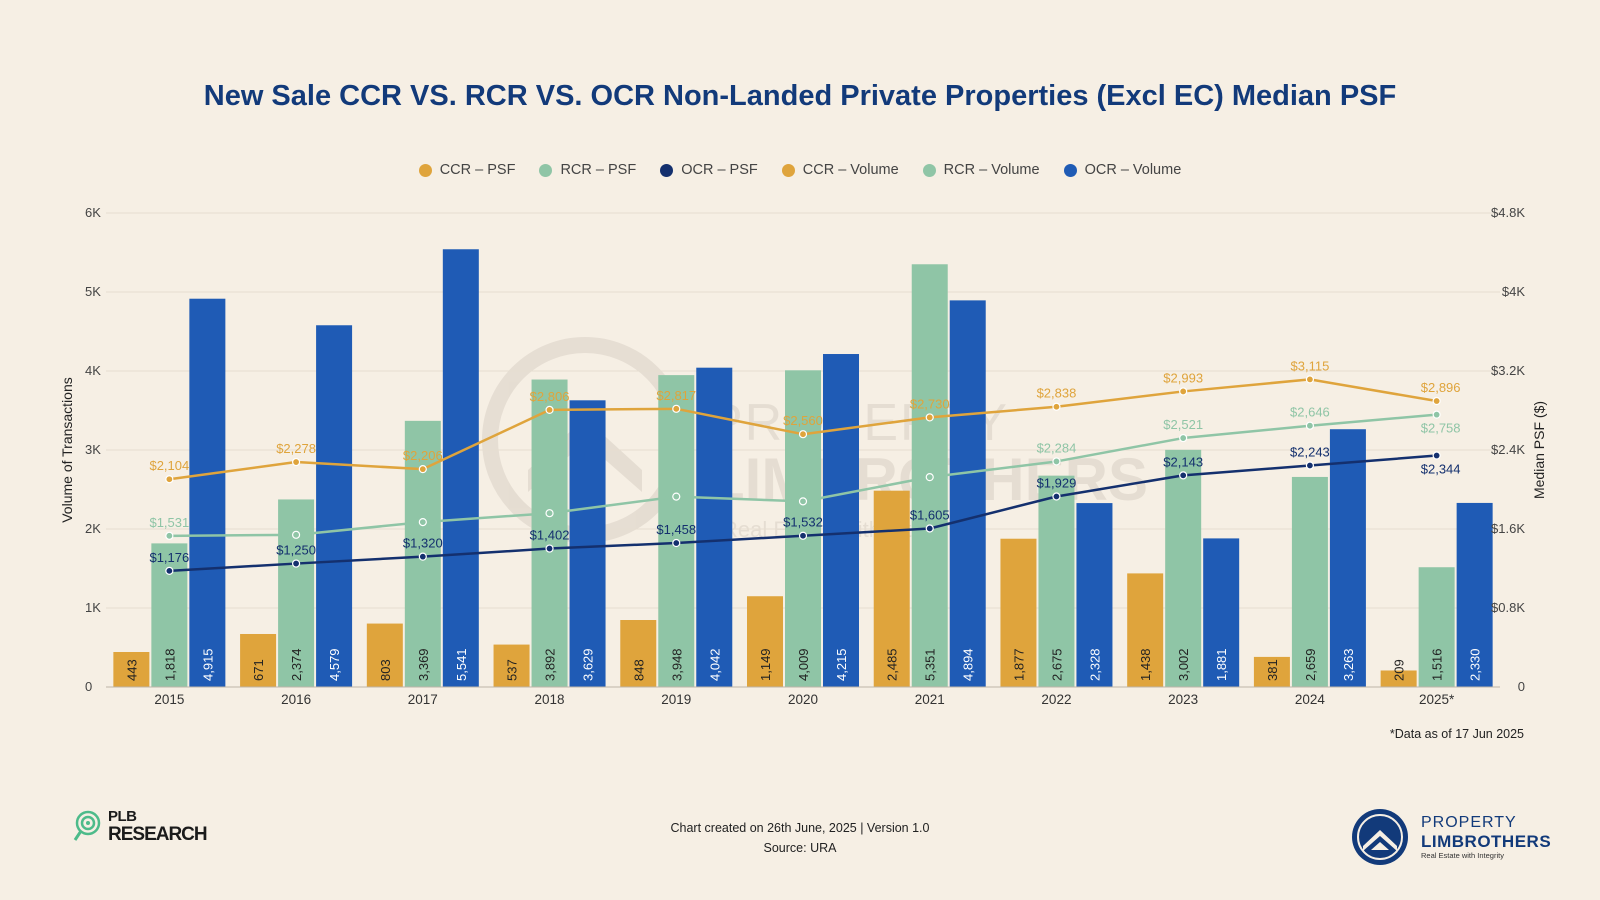  What do you see at coordinates (1441, 387) in the screenshot?
I see `line-value-label: $2,896` at bounding box center [1441, 387].